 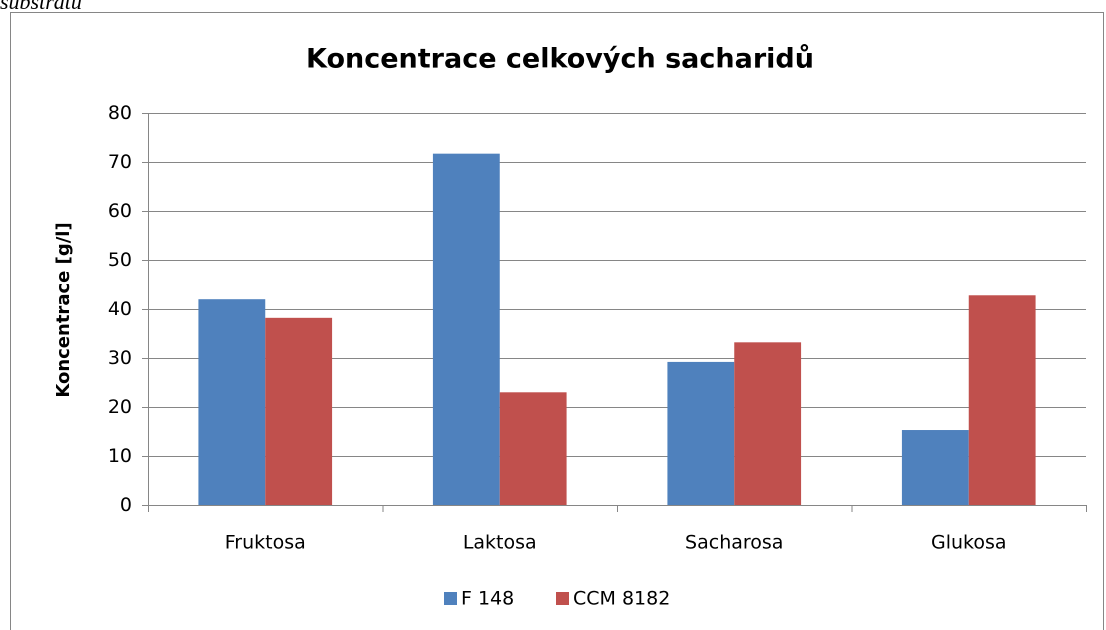 What do you see at coordinates (487, 599) in the screenshot?
I see `legend-label: F 148` at bounding box center [487, 599].